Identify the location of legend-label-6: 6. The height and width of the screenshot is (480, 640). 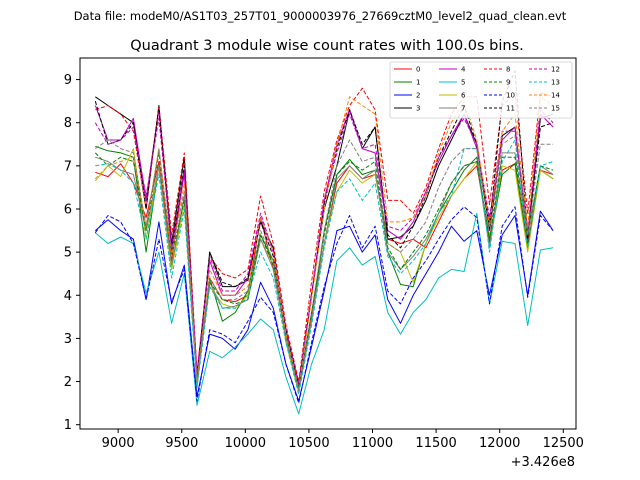
(463, 96).